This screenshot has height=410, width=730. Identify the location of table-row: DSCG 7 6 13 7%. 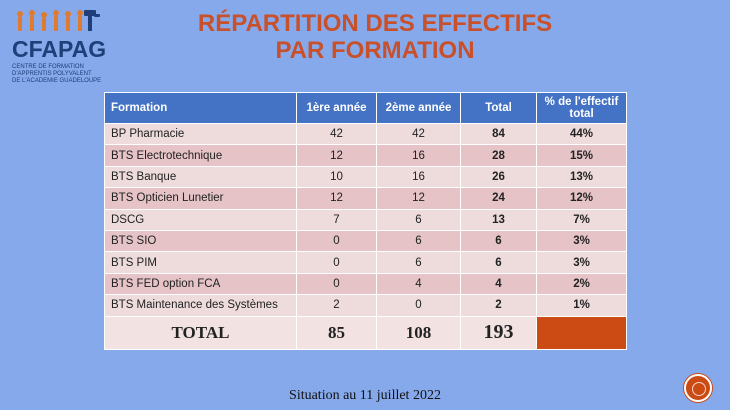
(365, 219).